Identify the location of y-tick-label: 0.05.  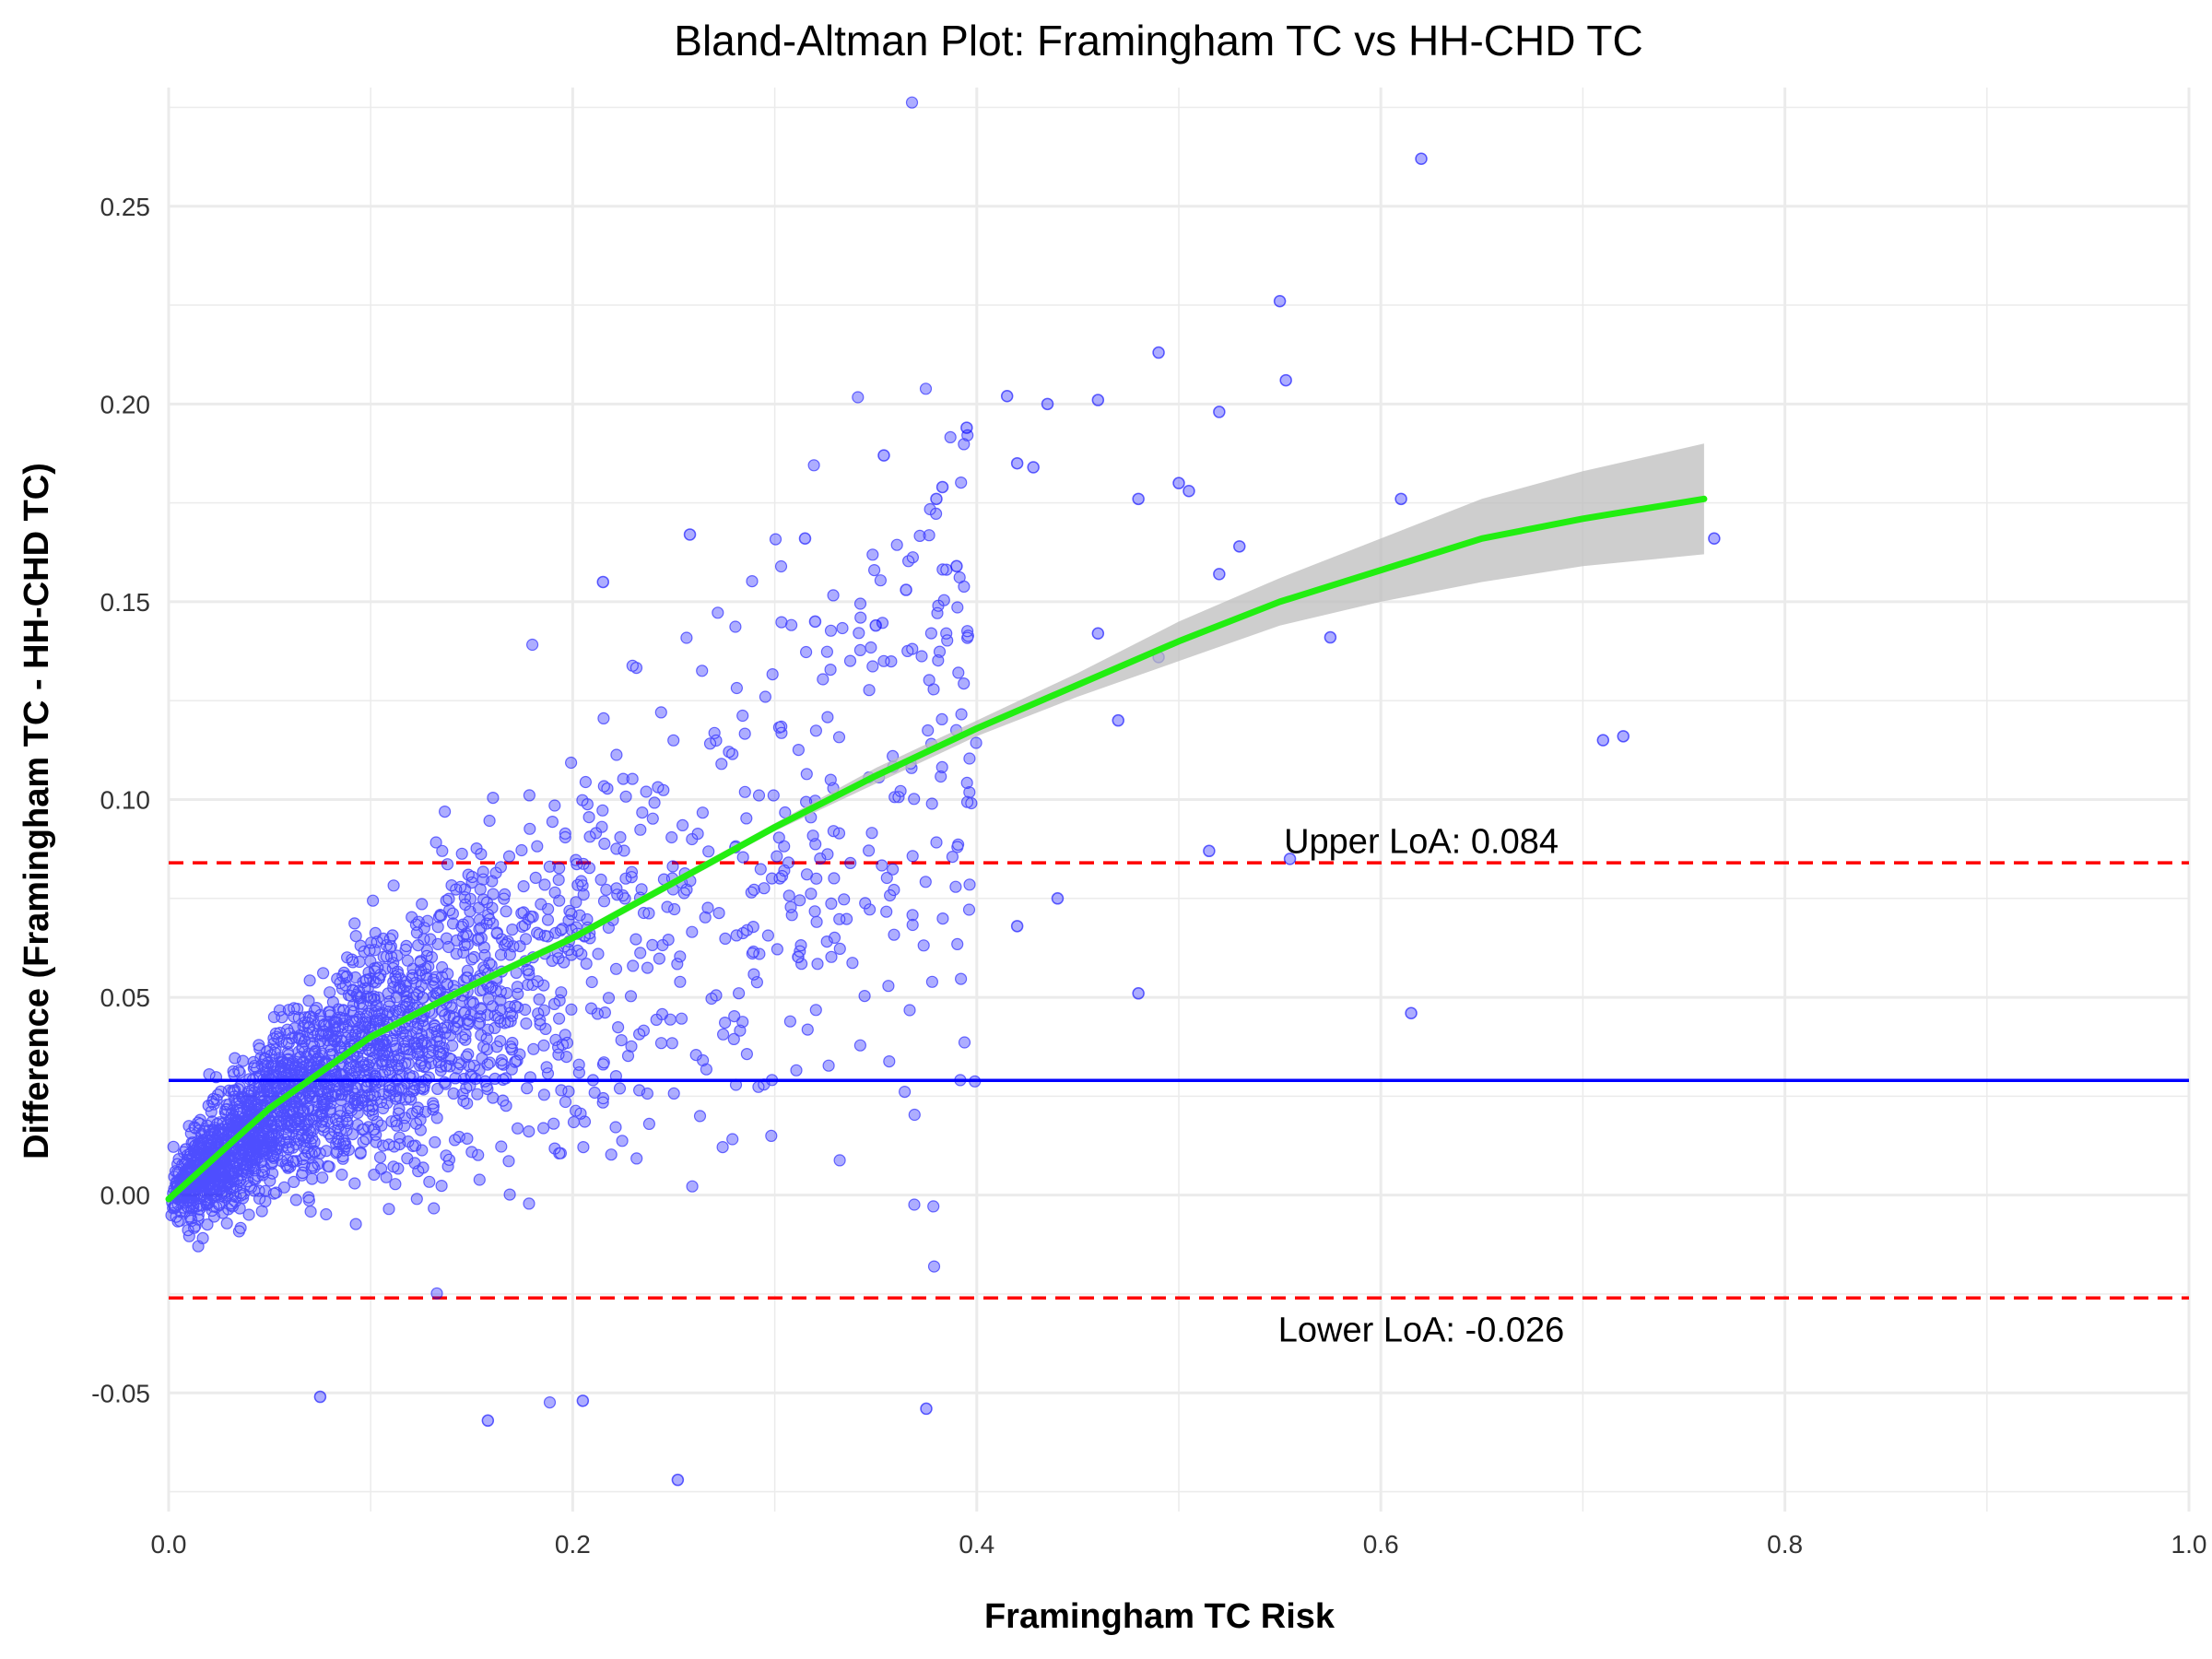
(125, 997).